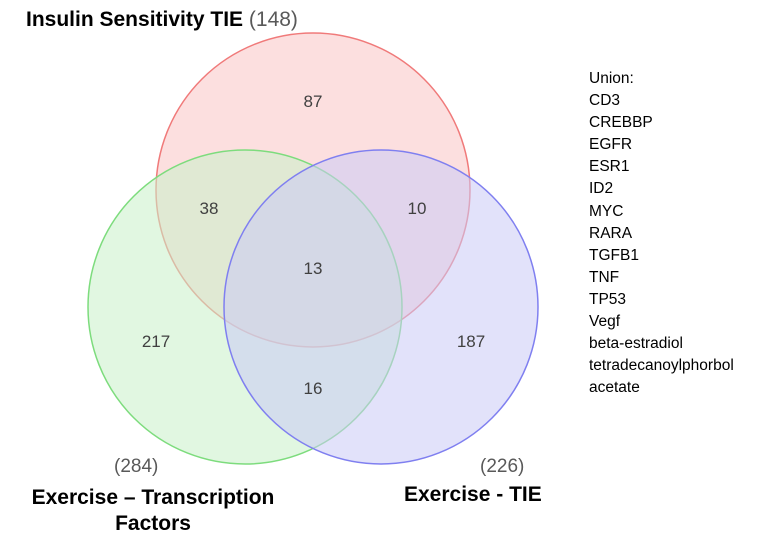  I want to click on union-item: RARA, so click(611, 233).